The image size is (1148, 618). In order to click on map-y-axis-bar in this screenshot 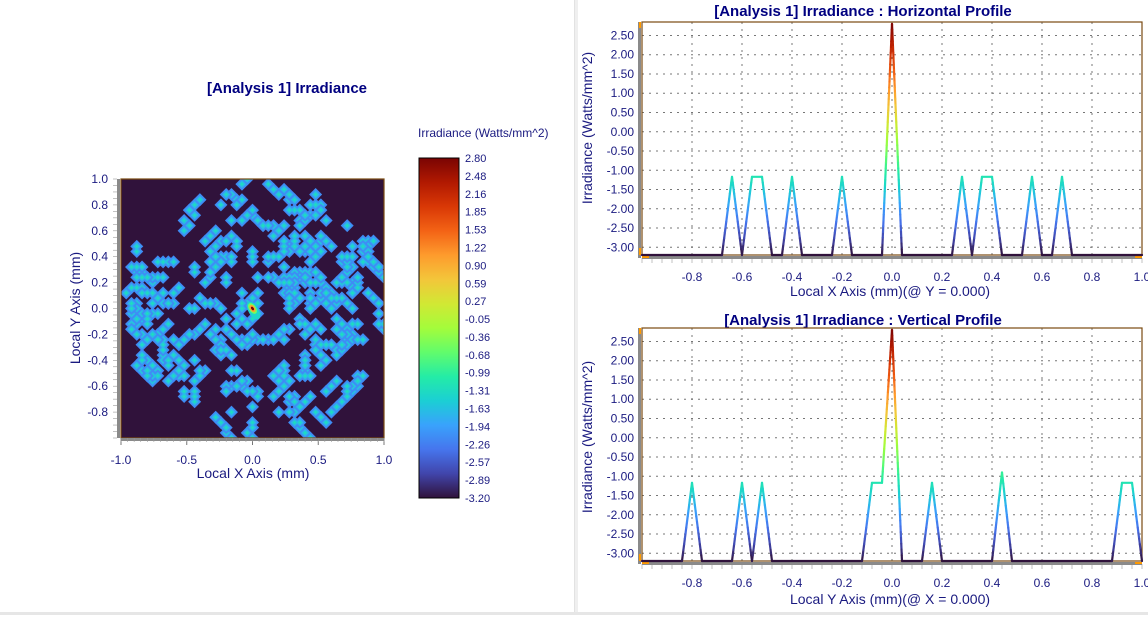, I will do `click(118, 308)`.